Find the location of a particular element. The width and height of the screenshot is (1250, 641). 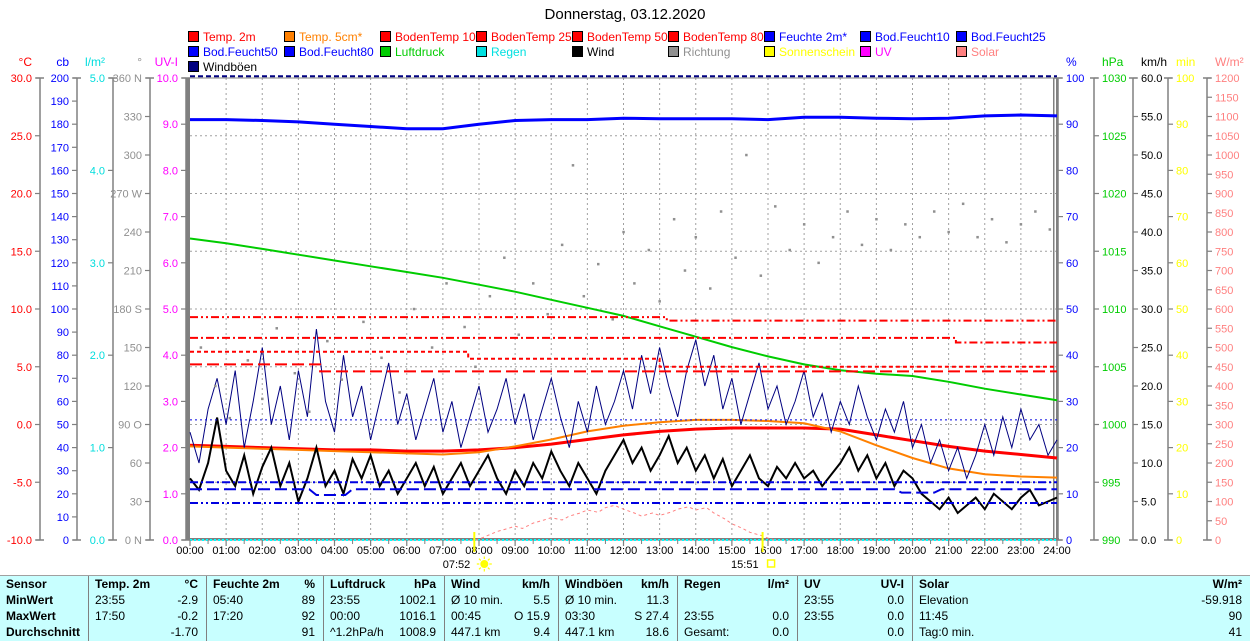

tick-label-temp: 20.0 is located at coordinates (21, 195).